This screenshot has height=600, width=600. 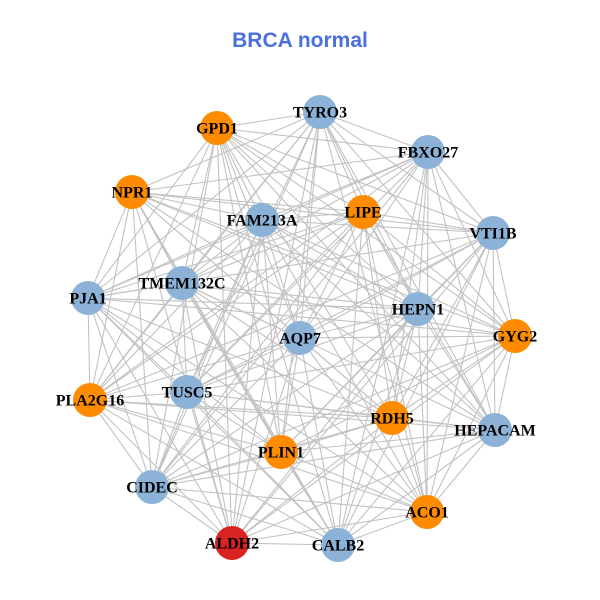 I want to click on edge-HEPACAM-ACO1, so click(x=461, y=471).